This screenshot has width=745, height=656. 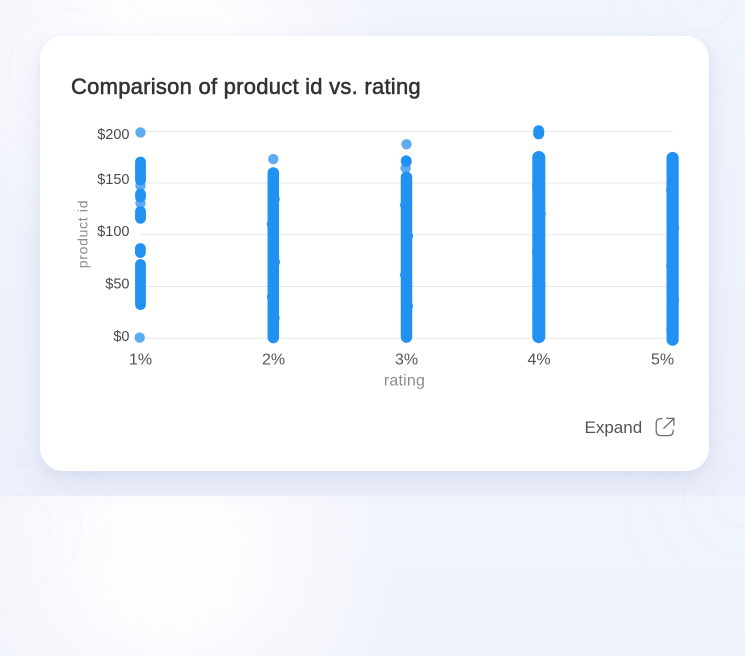 What do you see at coordinates (273, 360) in the screenshot?
I see `svg-text: 2%` at bounding box center [273, 360].